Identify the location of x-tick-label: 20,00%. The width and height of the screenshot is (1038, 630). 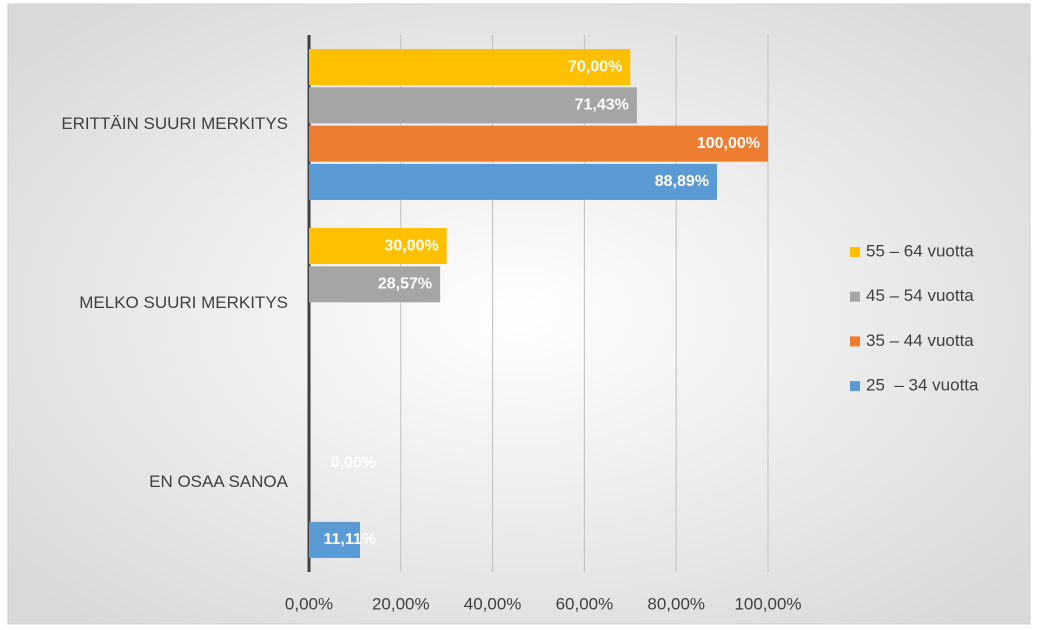
(401, 603).